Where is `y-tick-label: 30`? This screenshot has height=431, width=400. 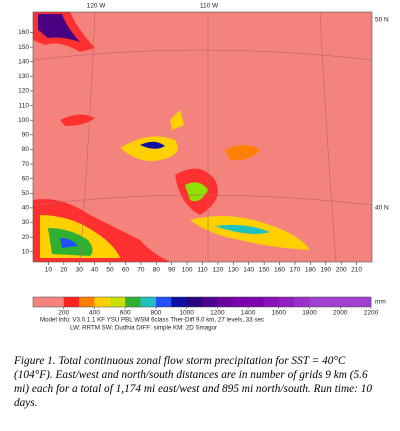 y-tick-label: 30 is located at coordinates (26, 222).